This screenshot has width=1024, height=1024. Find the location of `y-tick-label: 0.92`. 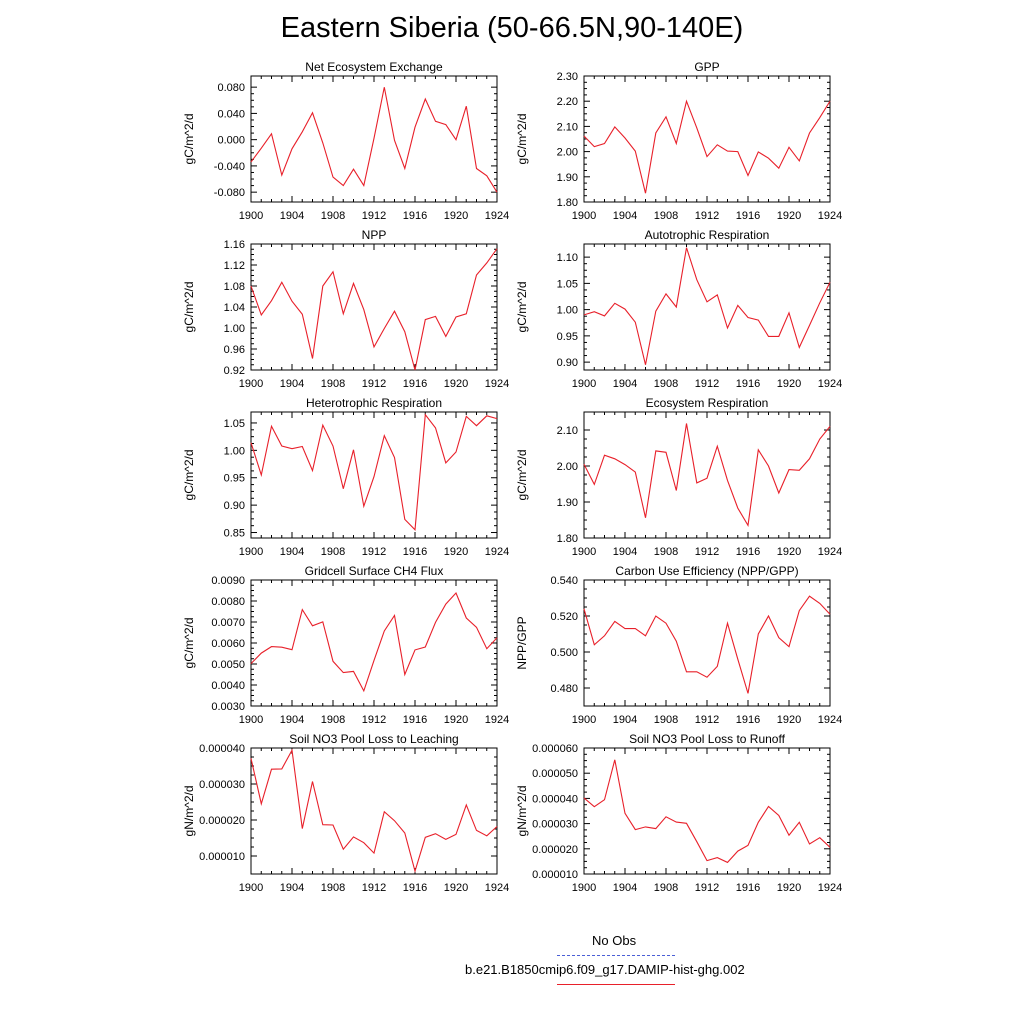

y-tick-label: 0.92 is located at coordinates (234, 371).